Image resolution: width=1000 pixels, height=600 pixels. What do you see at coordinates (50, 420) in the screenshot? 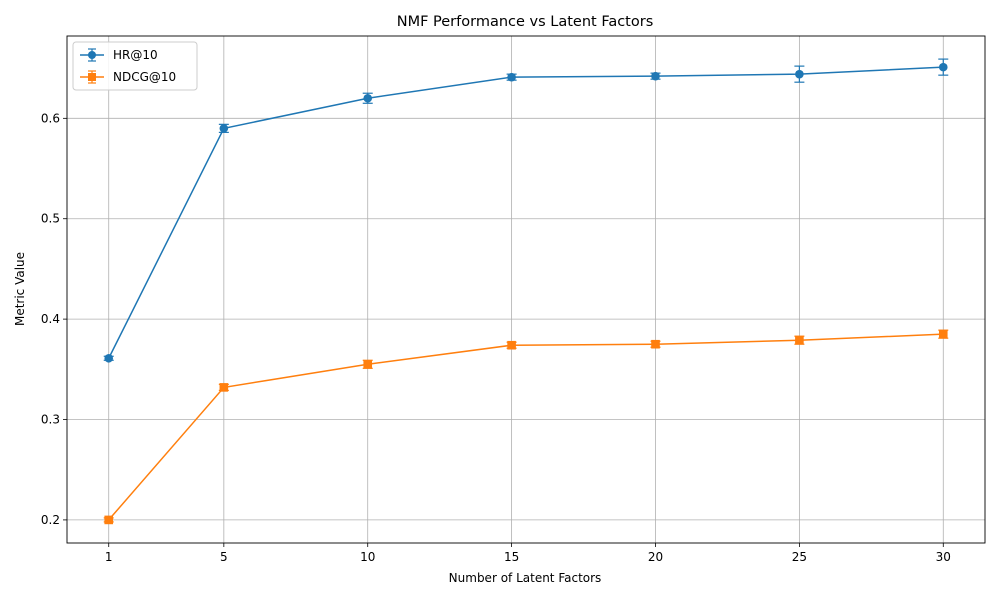
I see `y-tick-label: 0.3` at bounding box center [50, 420].